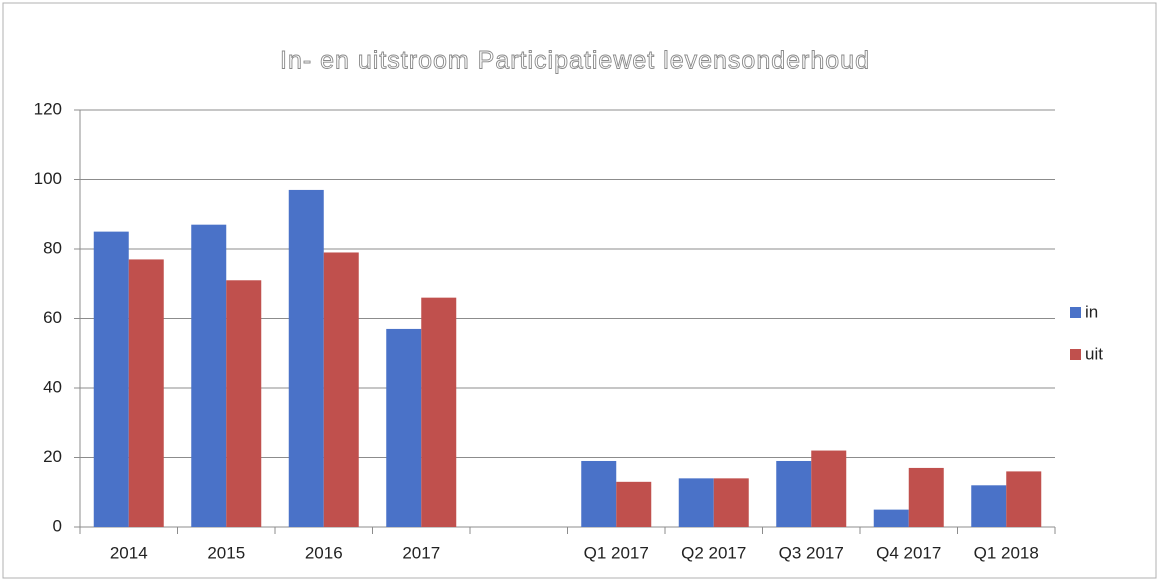 The width and height of the screenshot is (1159, 581). I want to click on x-tick-label: 2015, so click(226, 552).